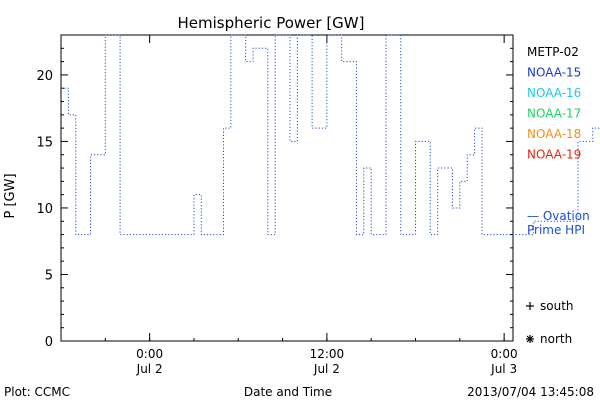 This screenshot has height=400, width=600. Describe the element at coordinates (557, 306) in the screenshot. I see `marker-legend-label: south` at that location.